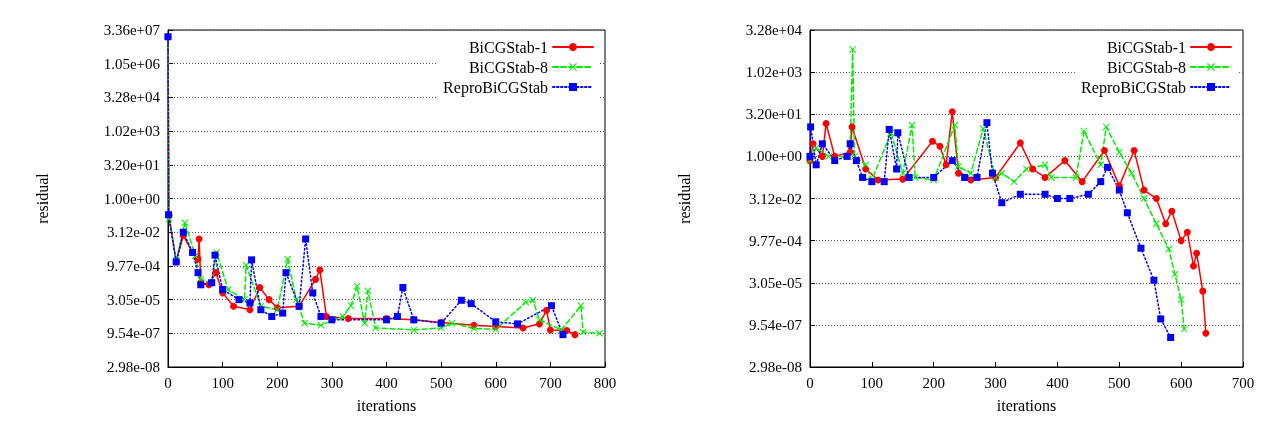  What do you see at coordinates (132, 63) in the screenshot?
I see `y-tick-label: 1.05e+06` at bounding box center [132, 63].